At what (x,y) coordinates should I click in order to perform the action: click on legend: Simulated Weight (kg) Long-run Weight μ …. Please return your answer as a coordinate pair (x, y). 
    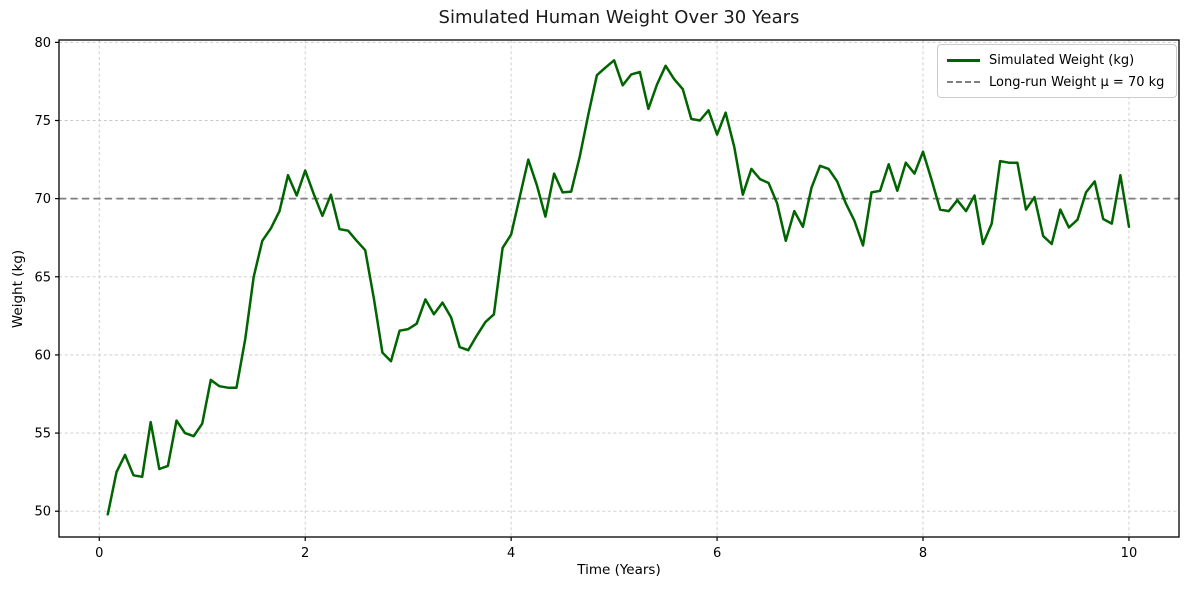
    Looking at the image, I should click on (1057, 71).